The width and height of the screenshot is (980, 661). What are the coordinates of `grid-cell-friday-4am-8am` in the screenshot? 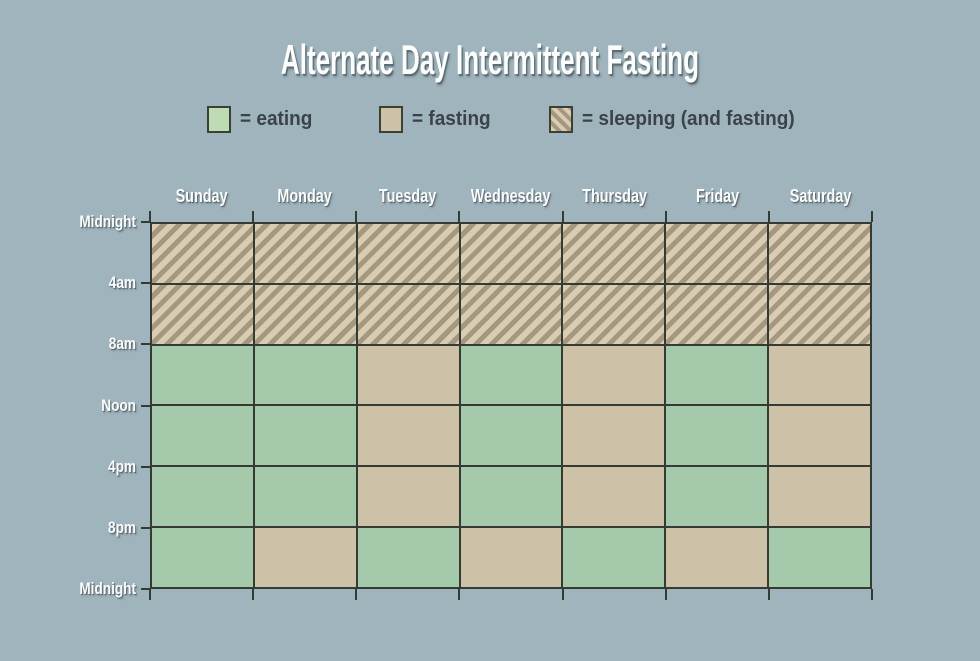 It's located at (717, 314).